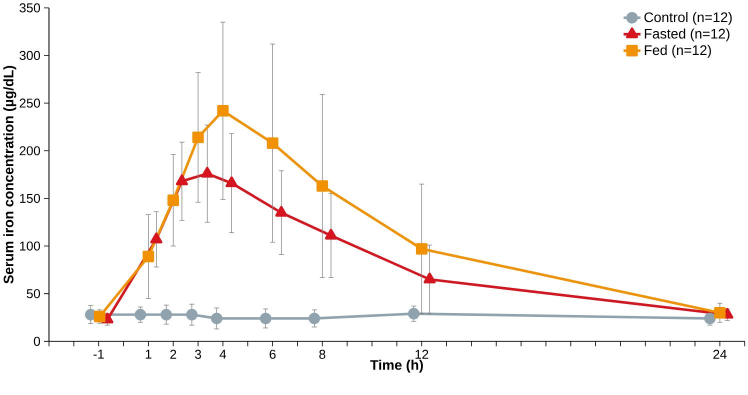 The image size is (748, 395). What do you see at coordinates (30, 7) in the screenshot?
I see `y-tick-label: 350` at bounding box center [30, 7].